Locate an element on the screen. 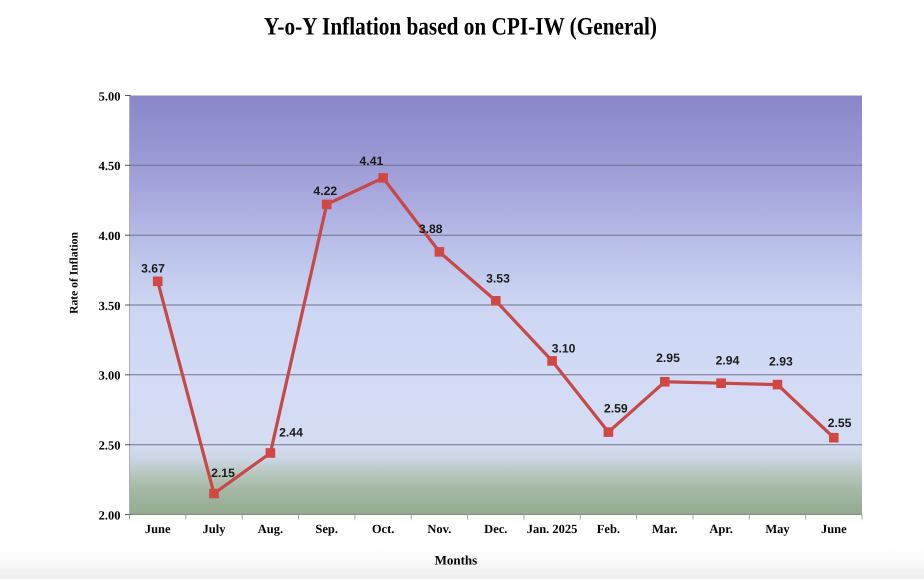 This screenshot has height=579, width=924. svg-text: Jan. 2025 is located at coordinates (552, 529).